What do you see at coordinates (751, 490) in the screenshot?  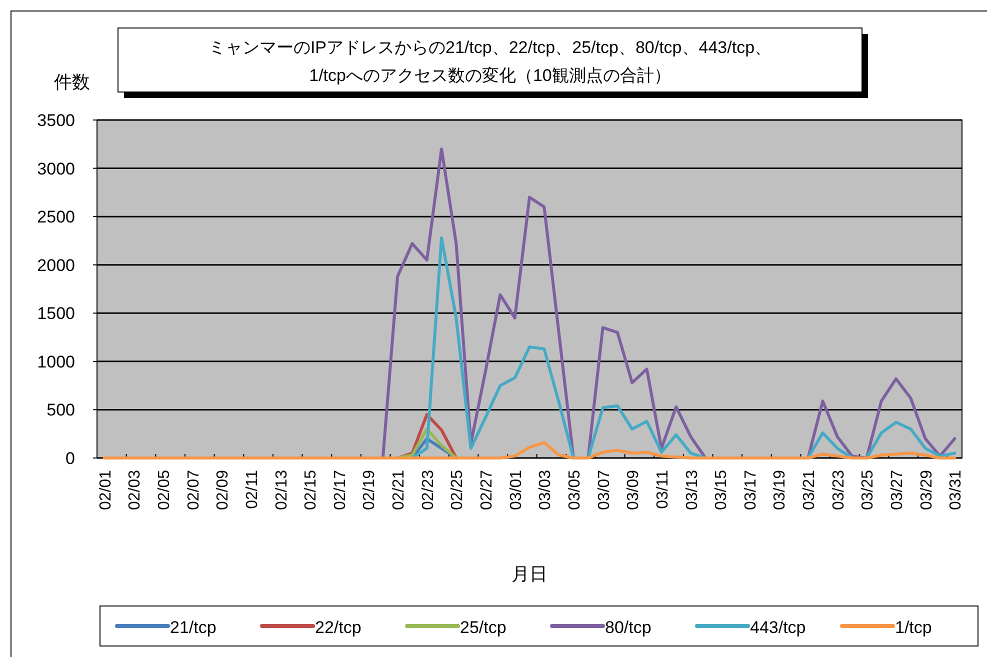 I see `x-tick-label: 03/17` at bounding box center [751, 490].